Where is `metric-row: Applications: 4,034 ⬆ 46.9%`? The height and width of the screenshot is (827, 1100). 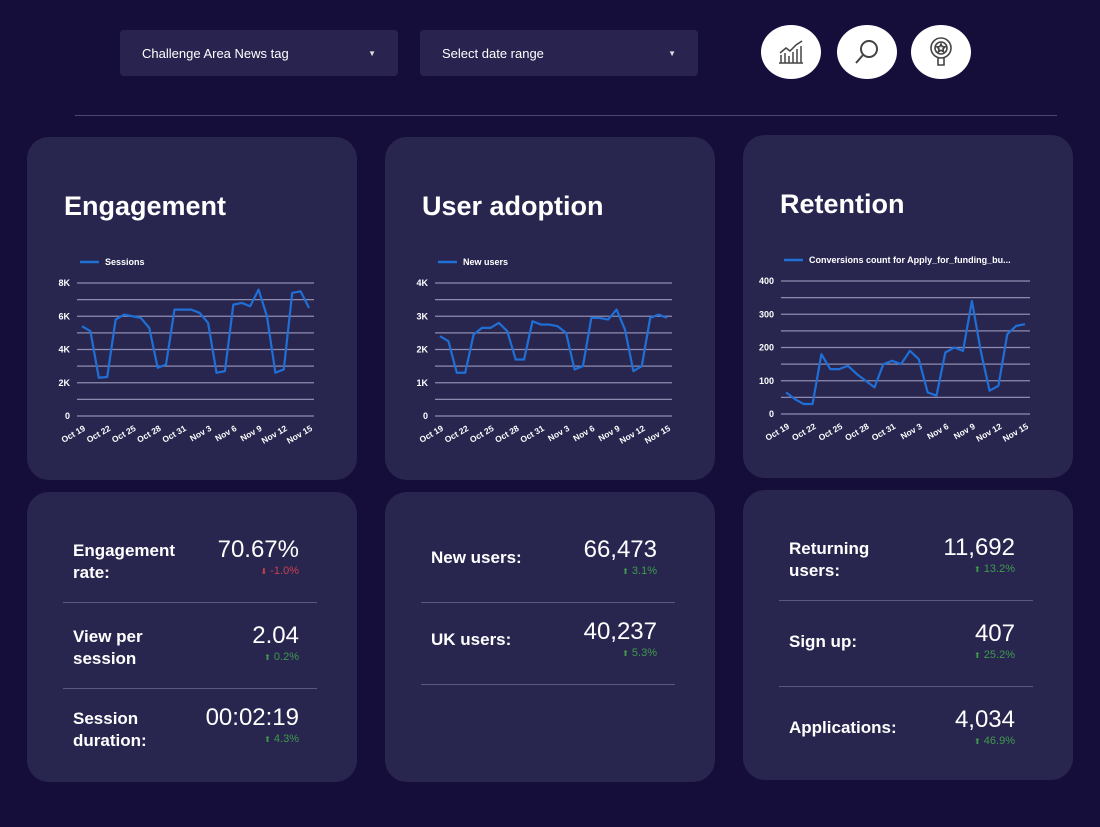 metric-row: Applications: 4,034 ⬆ 46.9% is located at coordinates (908, 745).